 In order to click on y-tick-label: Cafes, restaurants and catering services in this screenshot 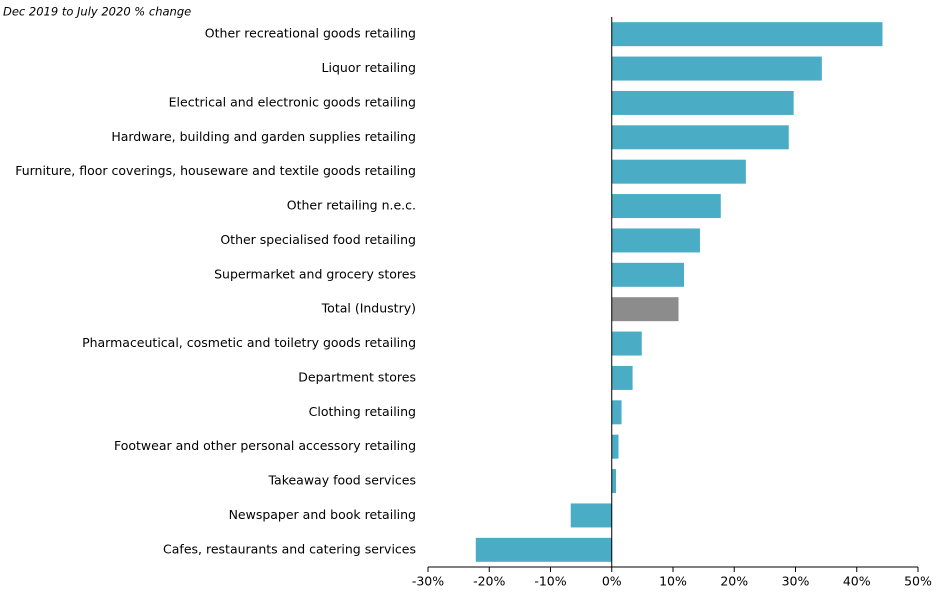, I will do `click(289, 548)`.